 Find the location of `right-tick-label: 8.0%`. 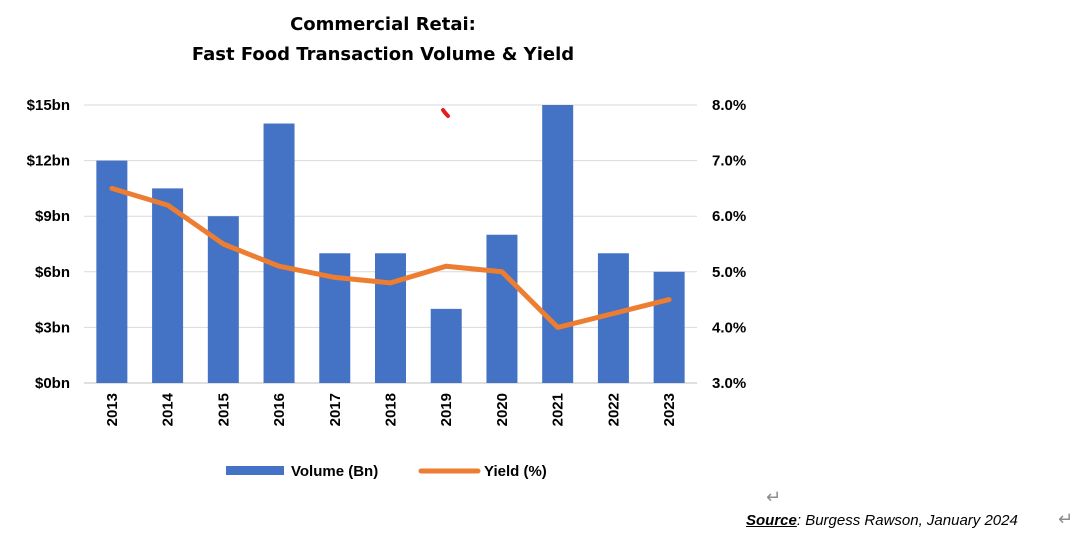

right-tick-label: 8.0% is located at coordinates (729, 105).